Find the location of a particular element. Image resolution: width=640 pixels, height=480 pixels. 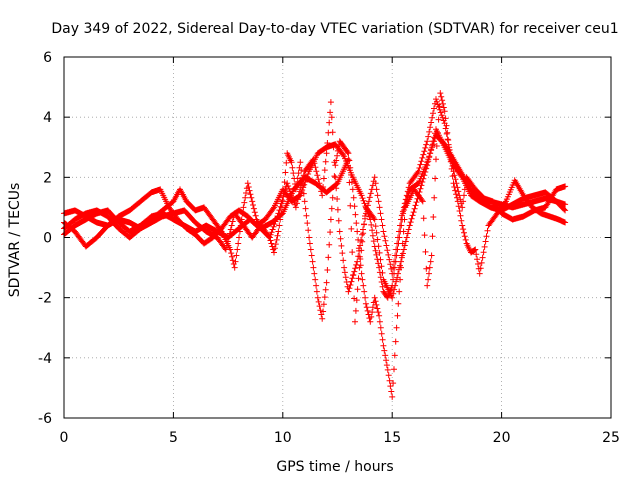

y-tick-label: 4 is located at coordinates (47, 118).